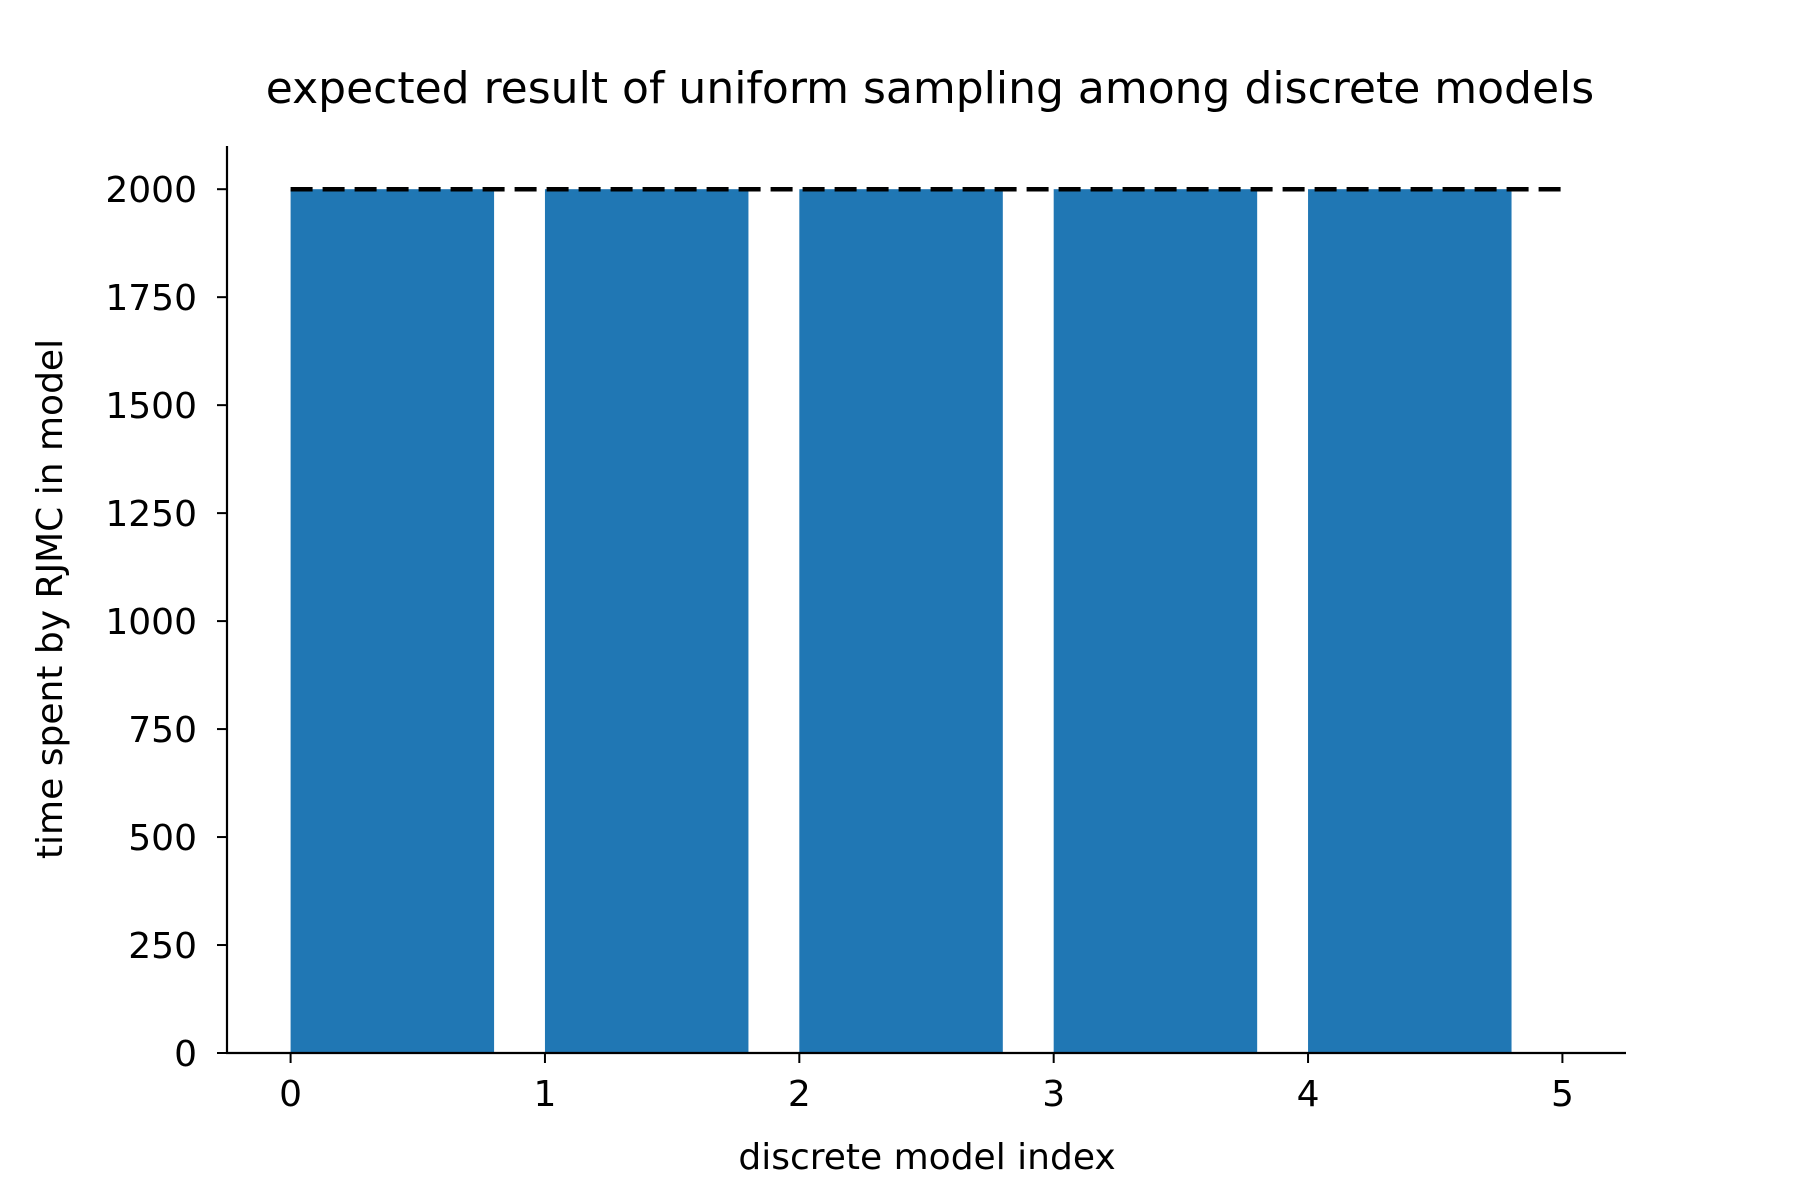 The image size is (1800, 1204). What do you see at coordinates (151, 514) in the screenshot?
I see `y-tick-label: 1250` at bounding box center [151, 514].